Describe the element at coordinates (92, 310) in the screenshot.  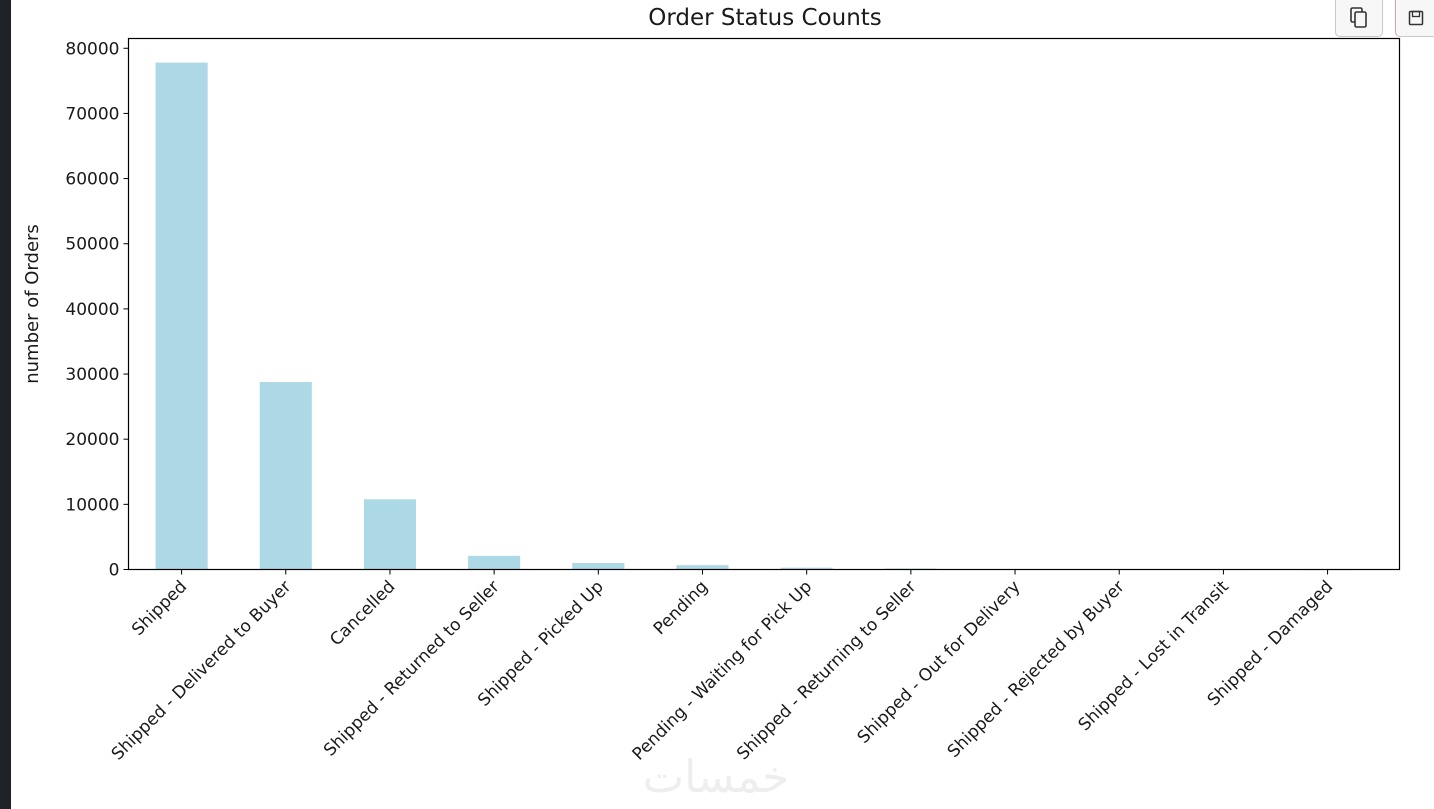
I see `y-tick-label-4: 40000` at that location.